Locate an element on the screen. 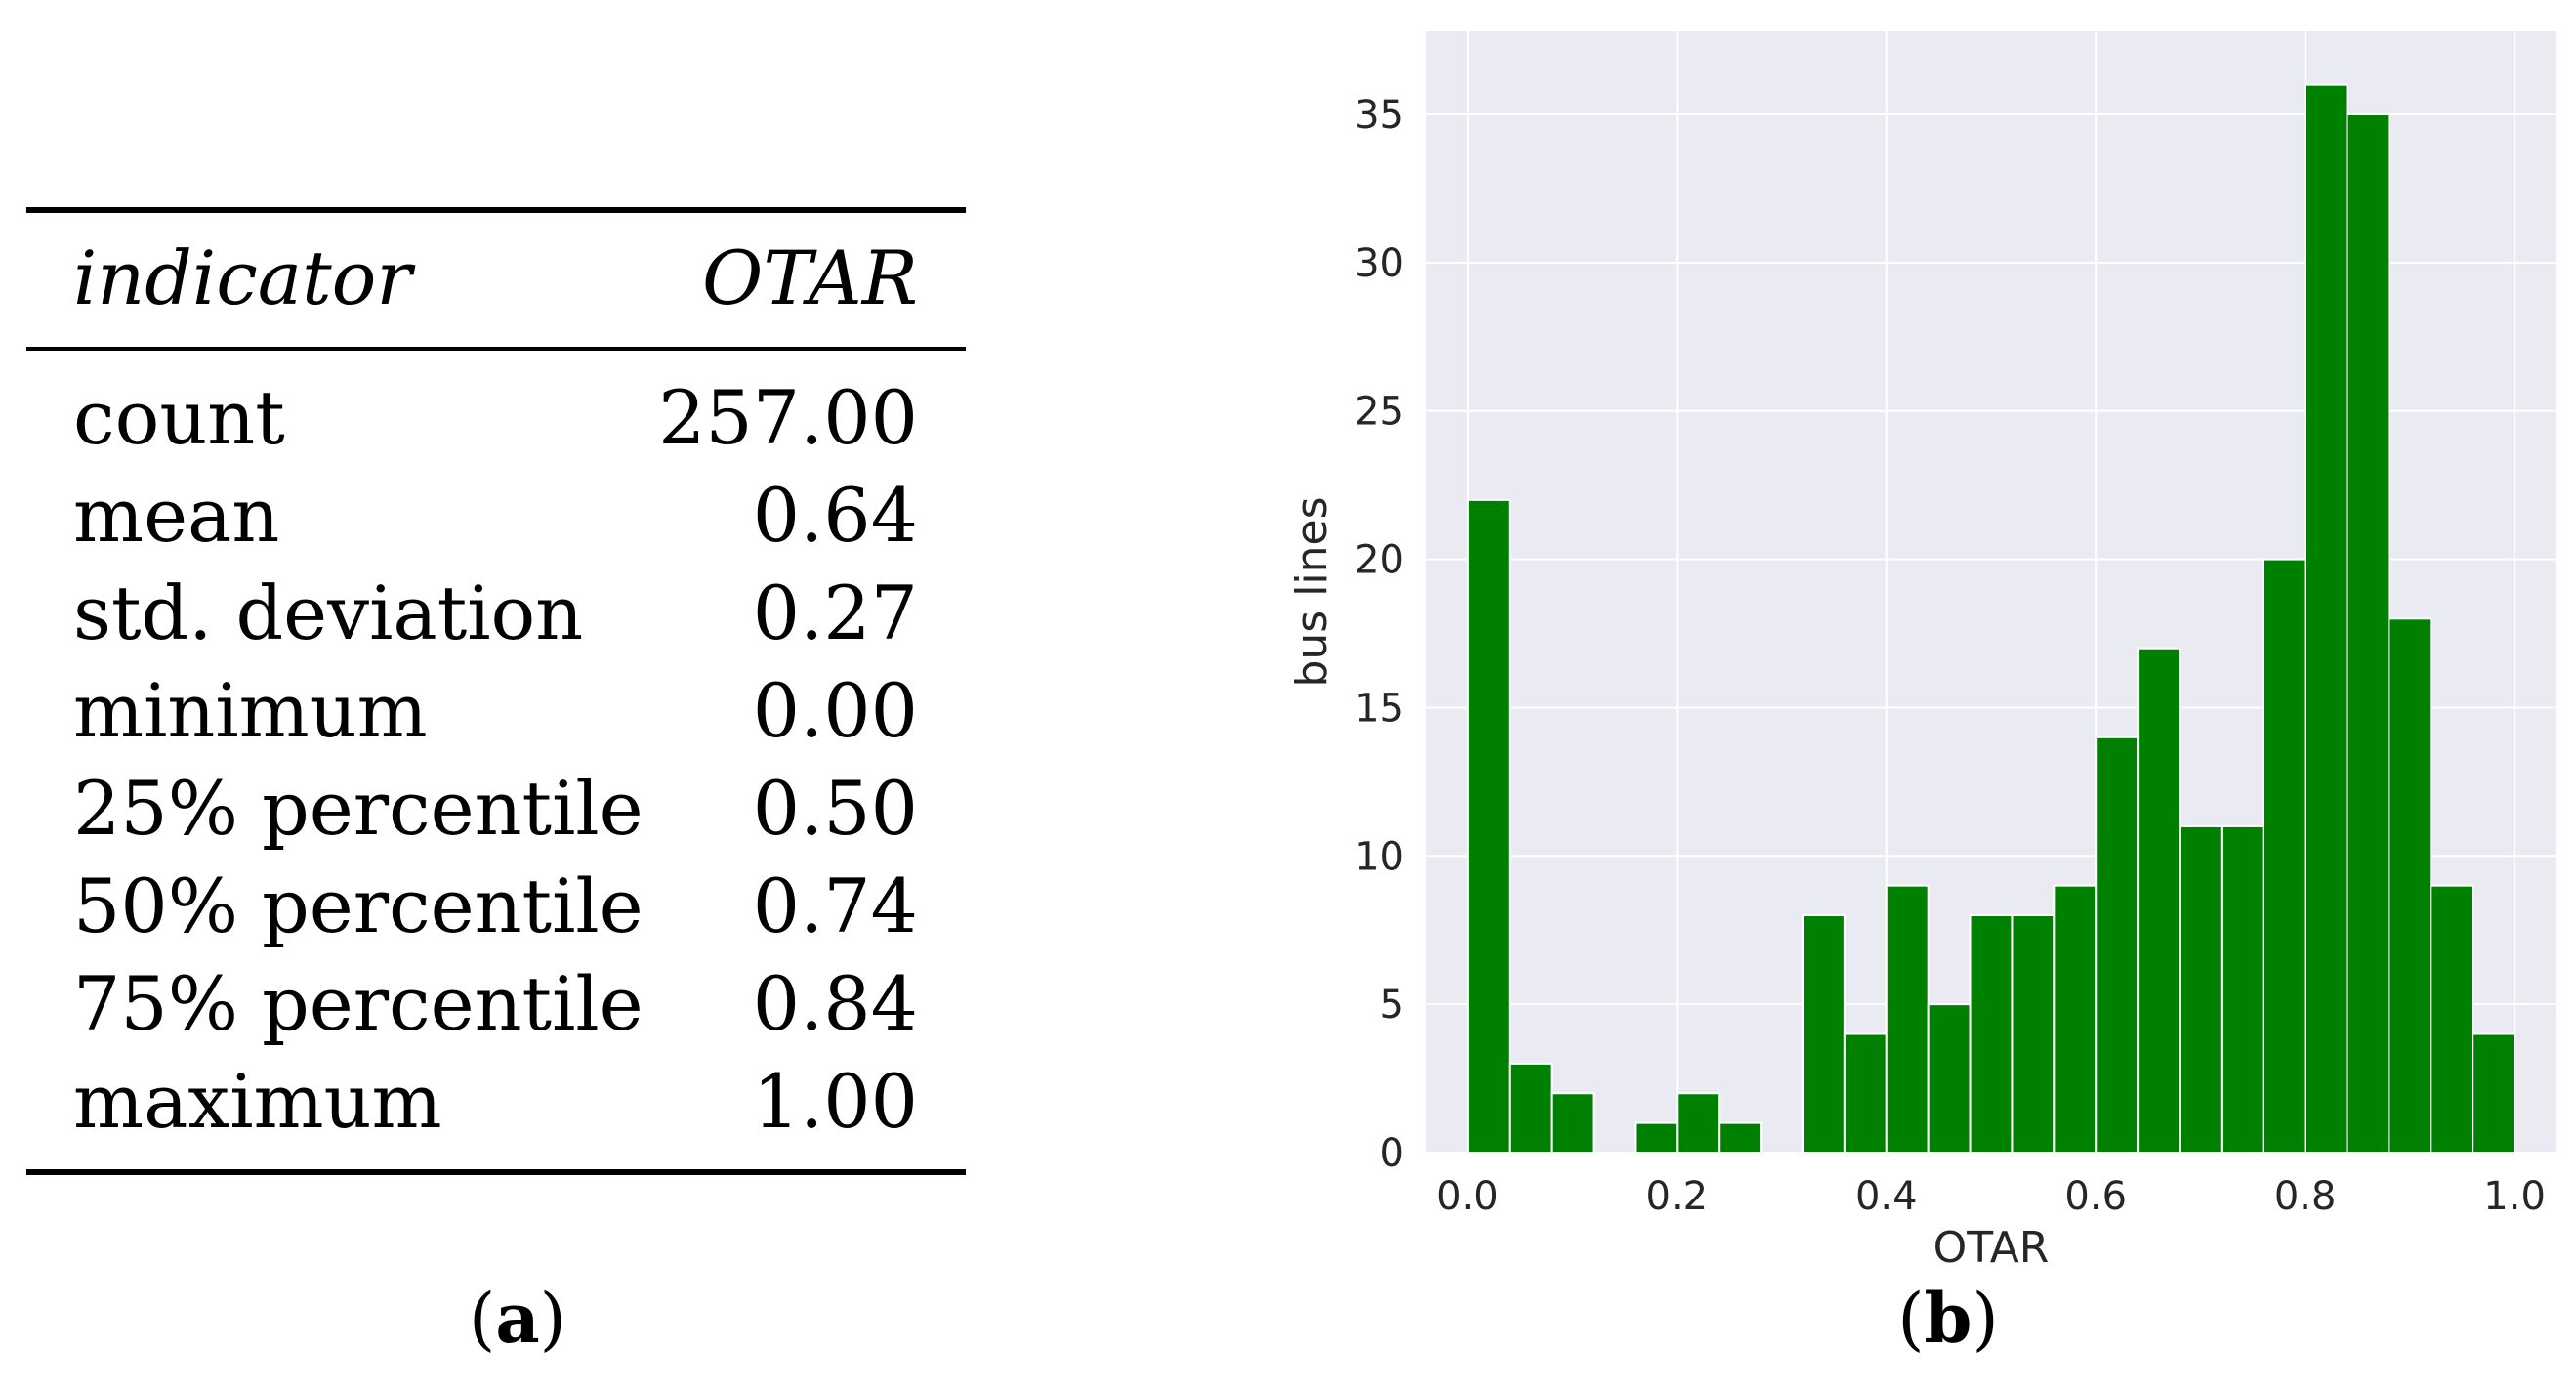 The width and height of the screenshot is (2576, 1388). row-value: 257.00 is located at coordinates (788, 417).